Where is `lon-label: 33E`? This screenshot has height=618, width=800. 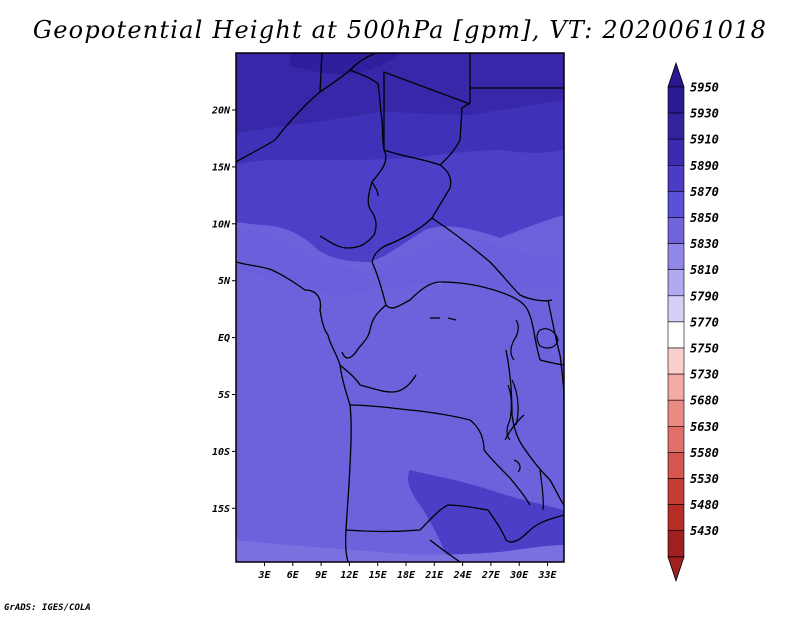
lon-label: 33E is located at coordinates (547, 575).